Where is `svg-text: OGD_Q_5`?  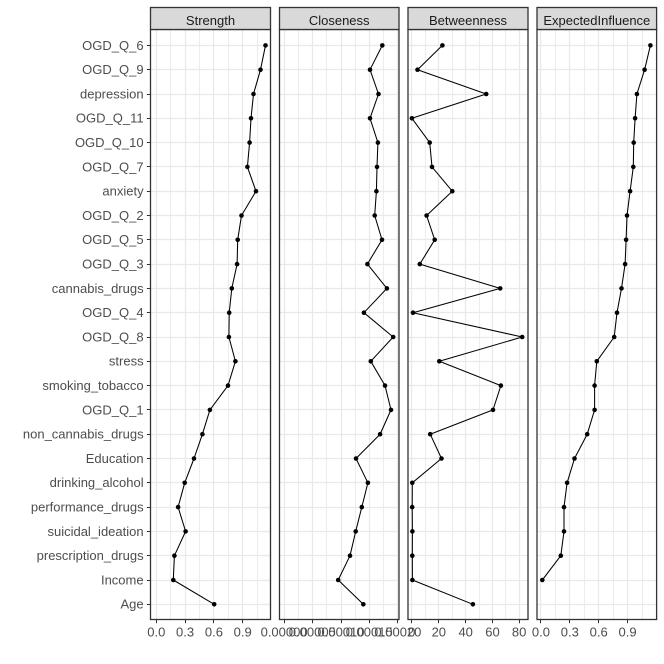
svg-text: OGD_Q_5 is located at coordinates (112, 239).